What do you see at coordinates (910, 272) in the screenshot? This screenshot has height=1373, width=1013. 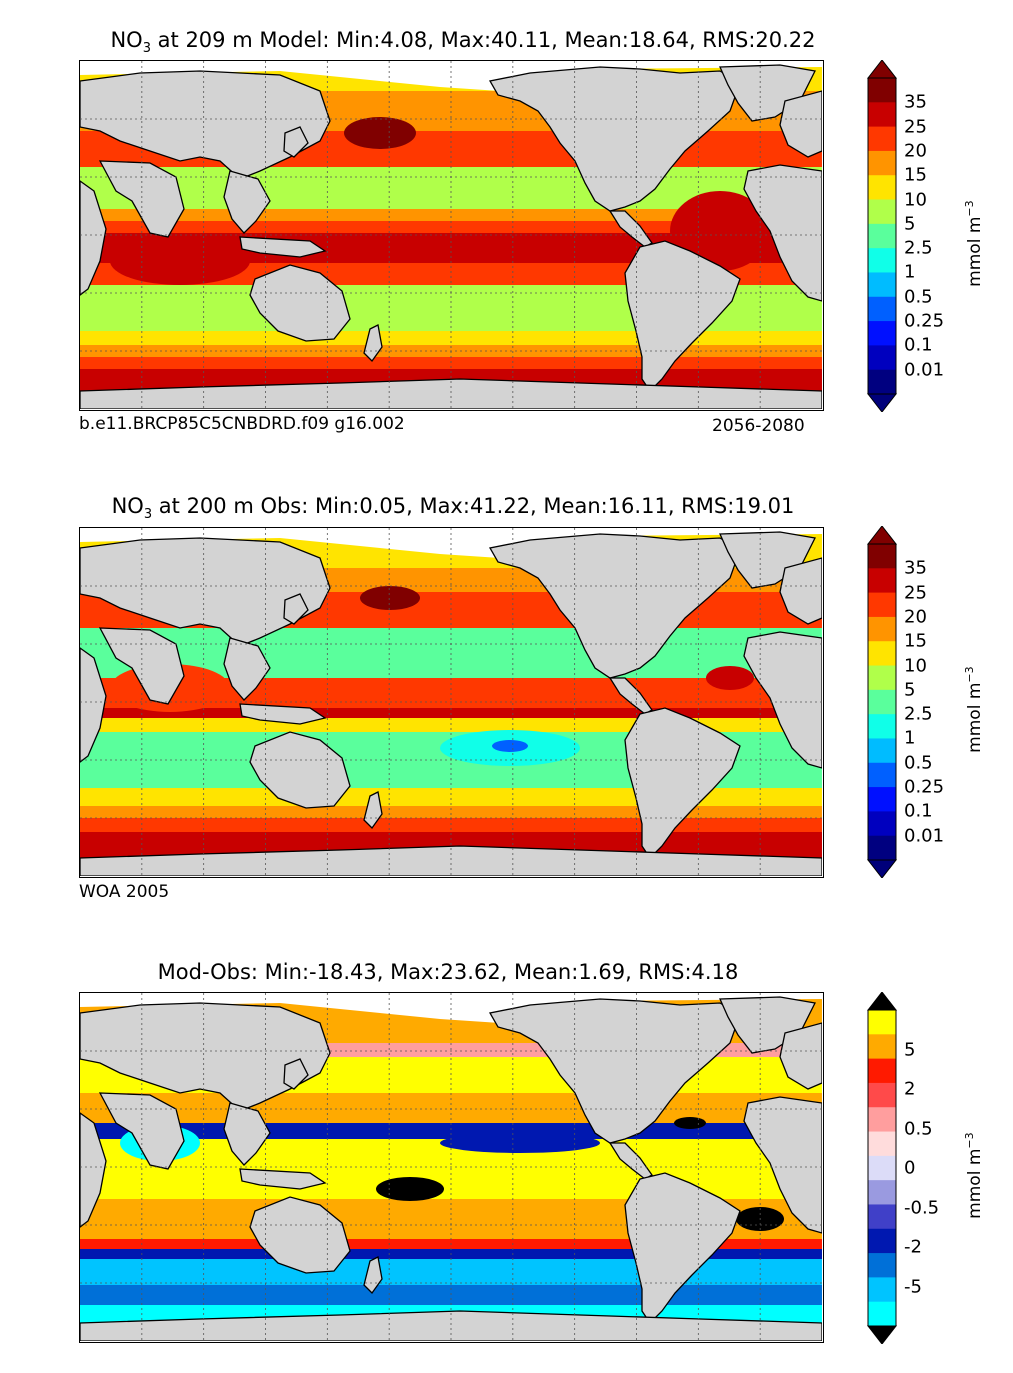 I see `colorbar-tick-label: 1` at bounding box center [910, 272].